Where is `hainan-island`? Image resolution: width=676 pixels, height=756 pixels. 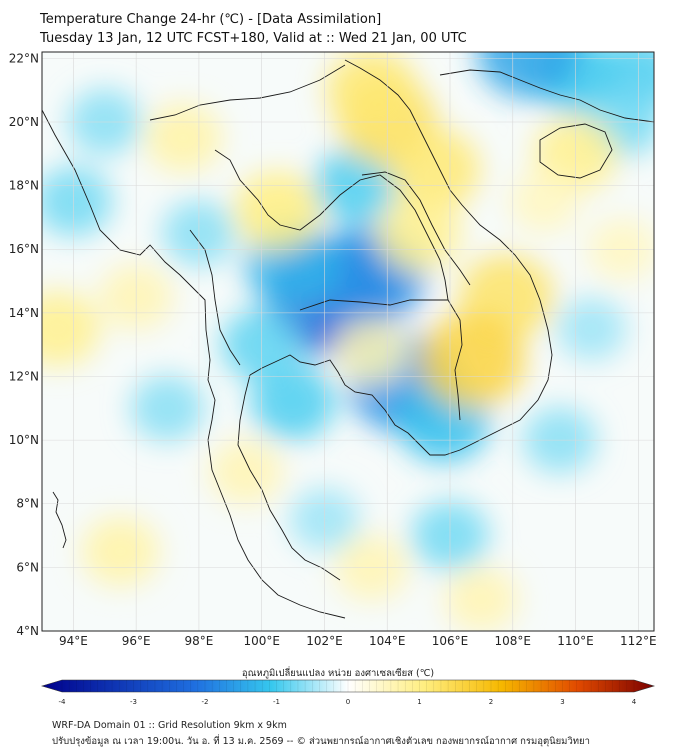
hainan-island is located at coordinates (576, 151).